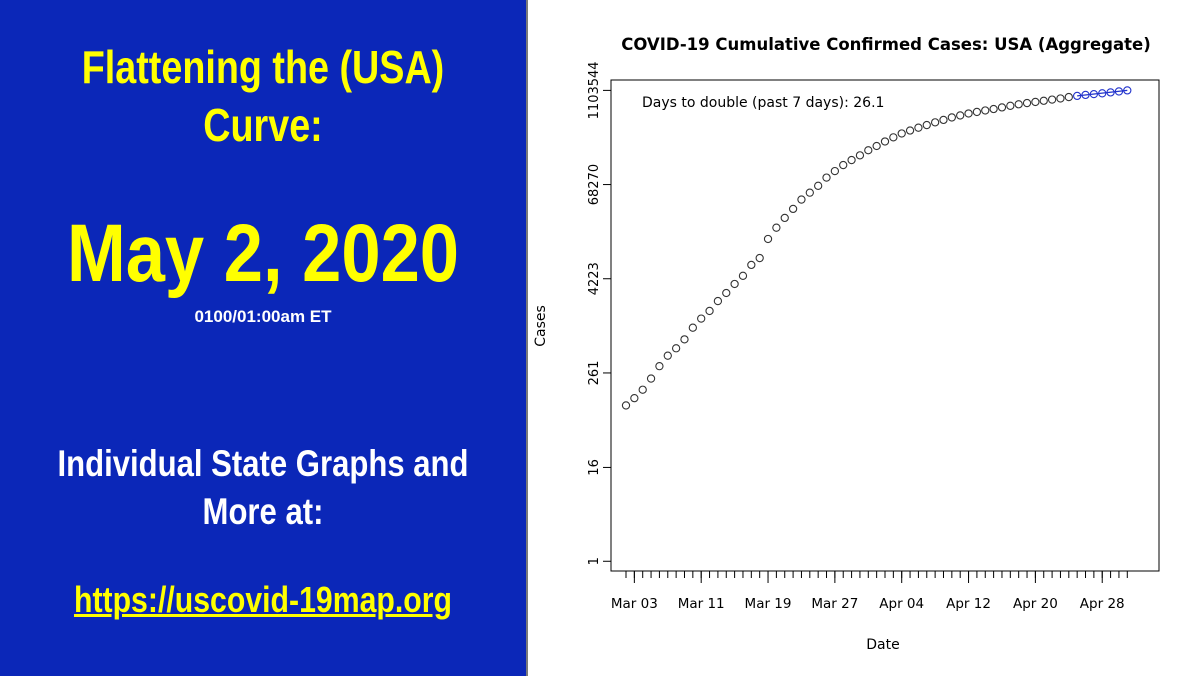 Image resolution: width=1200 pixels, height=676 pixels. What do you see at coordinates (263, 125) in the screenshot?
I see `headline-line-2: Curve:` at bounding box center [263, 125].